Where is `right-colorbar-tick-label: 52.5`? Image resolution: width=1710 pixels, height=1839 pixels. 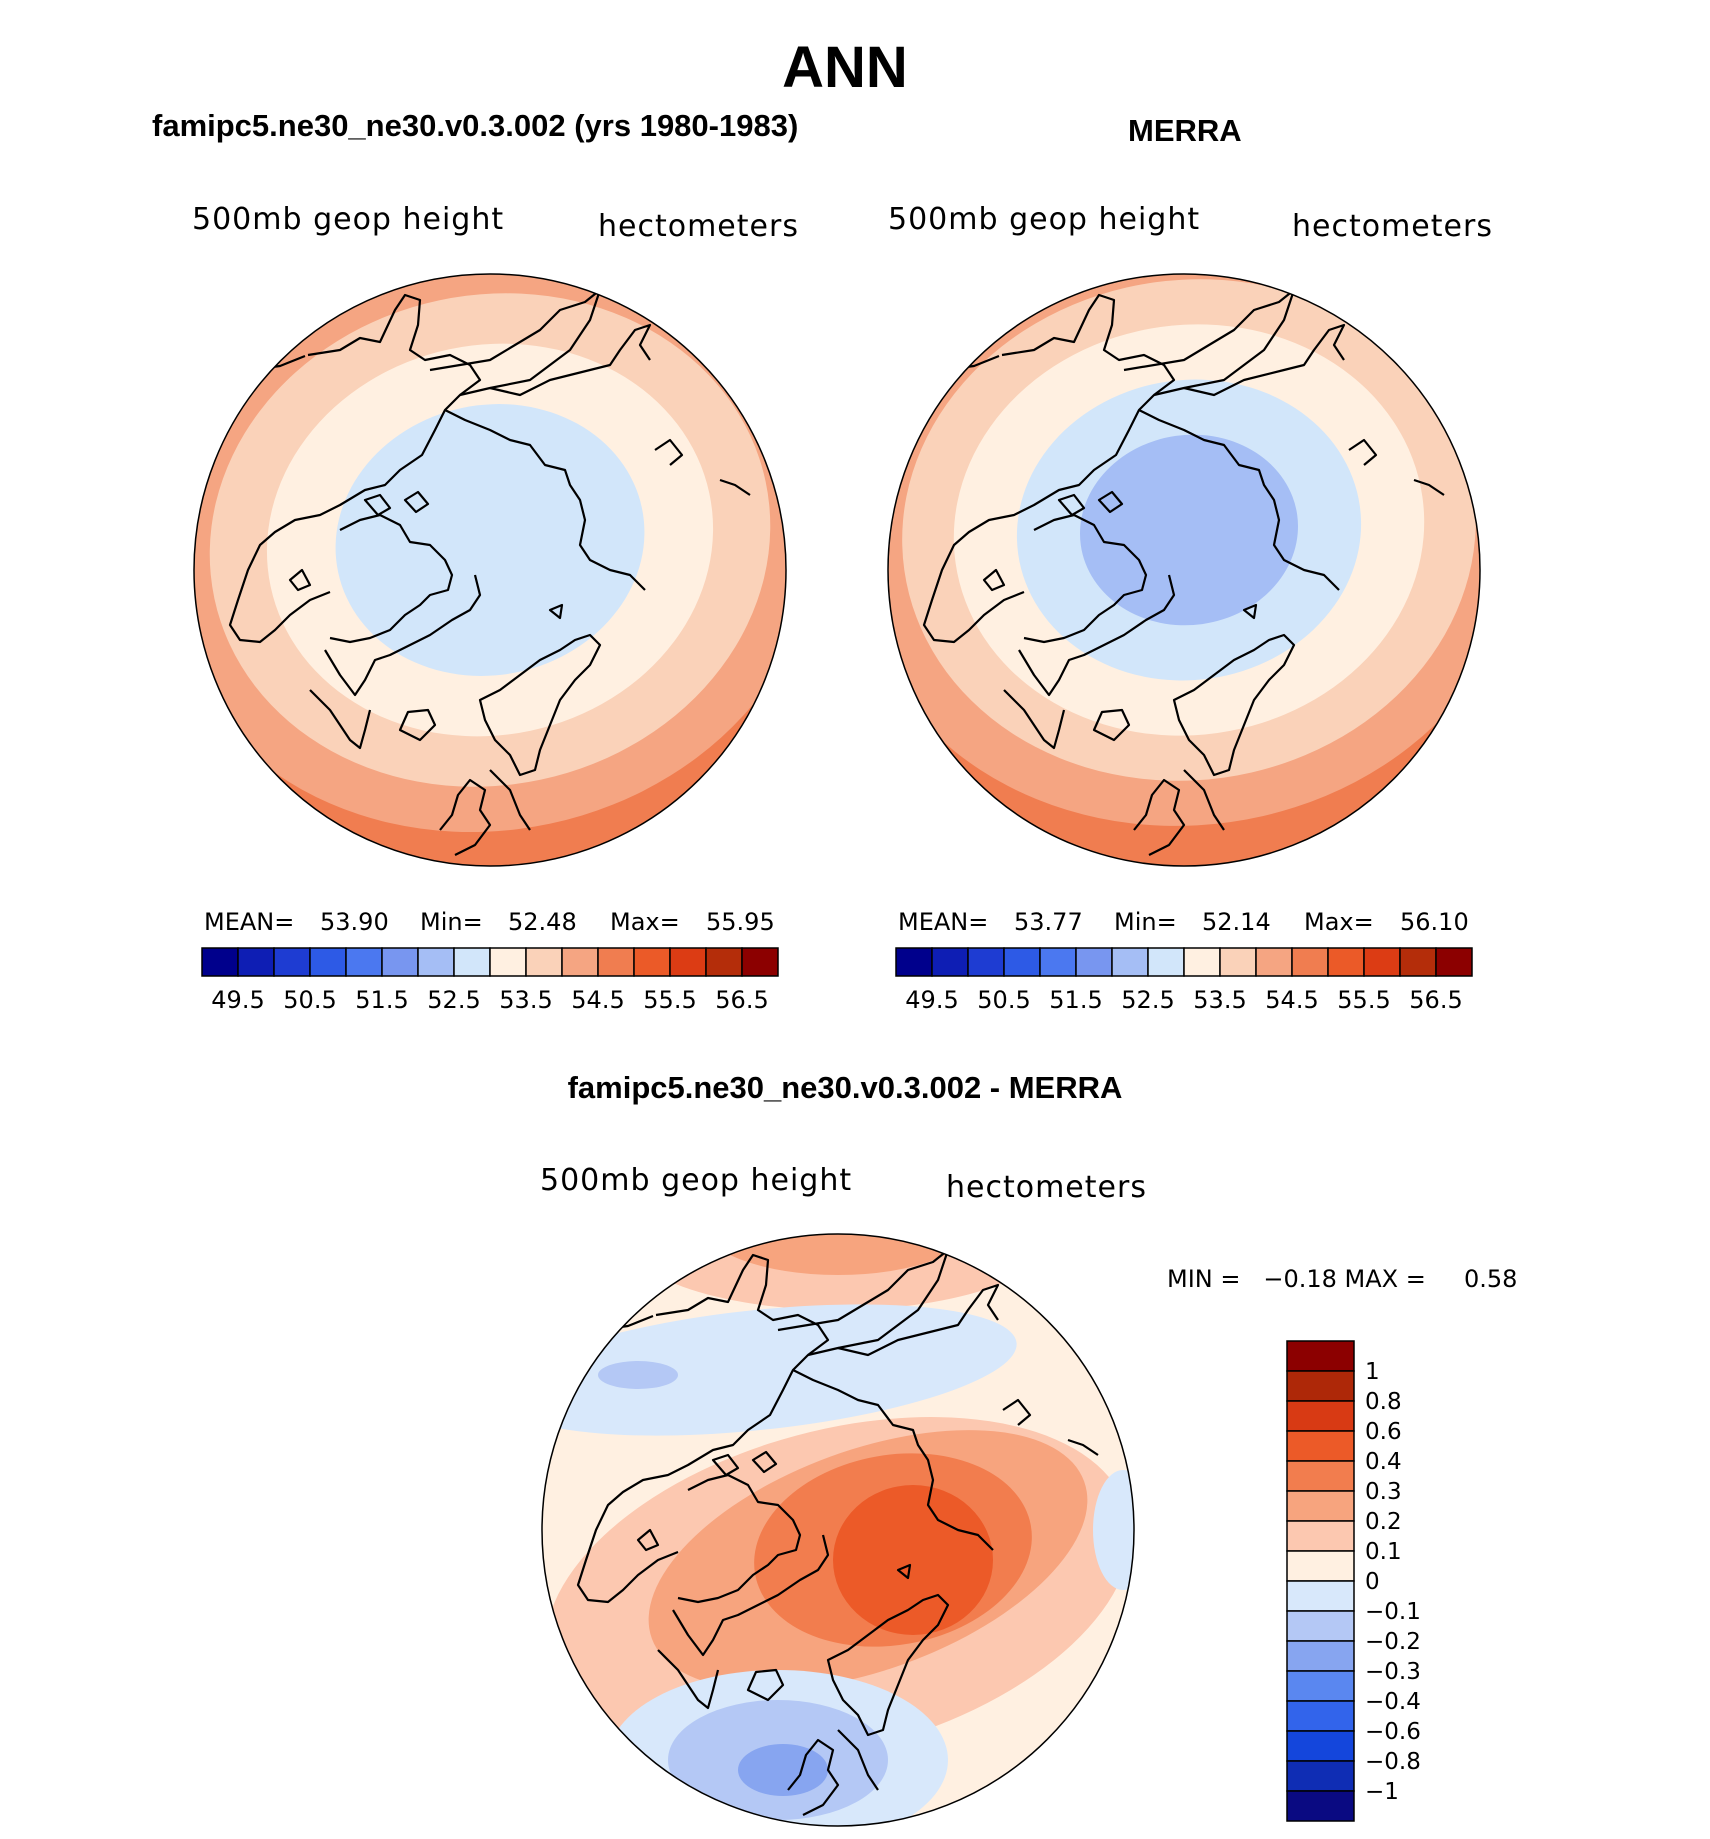 right-colorbar-tick-label: 52.5 is located at coordinates (1147, 1000).